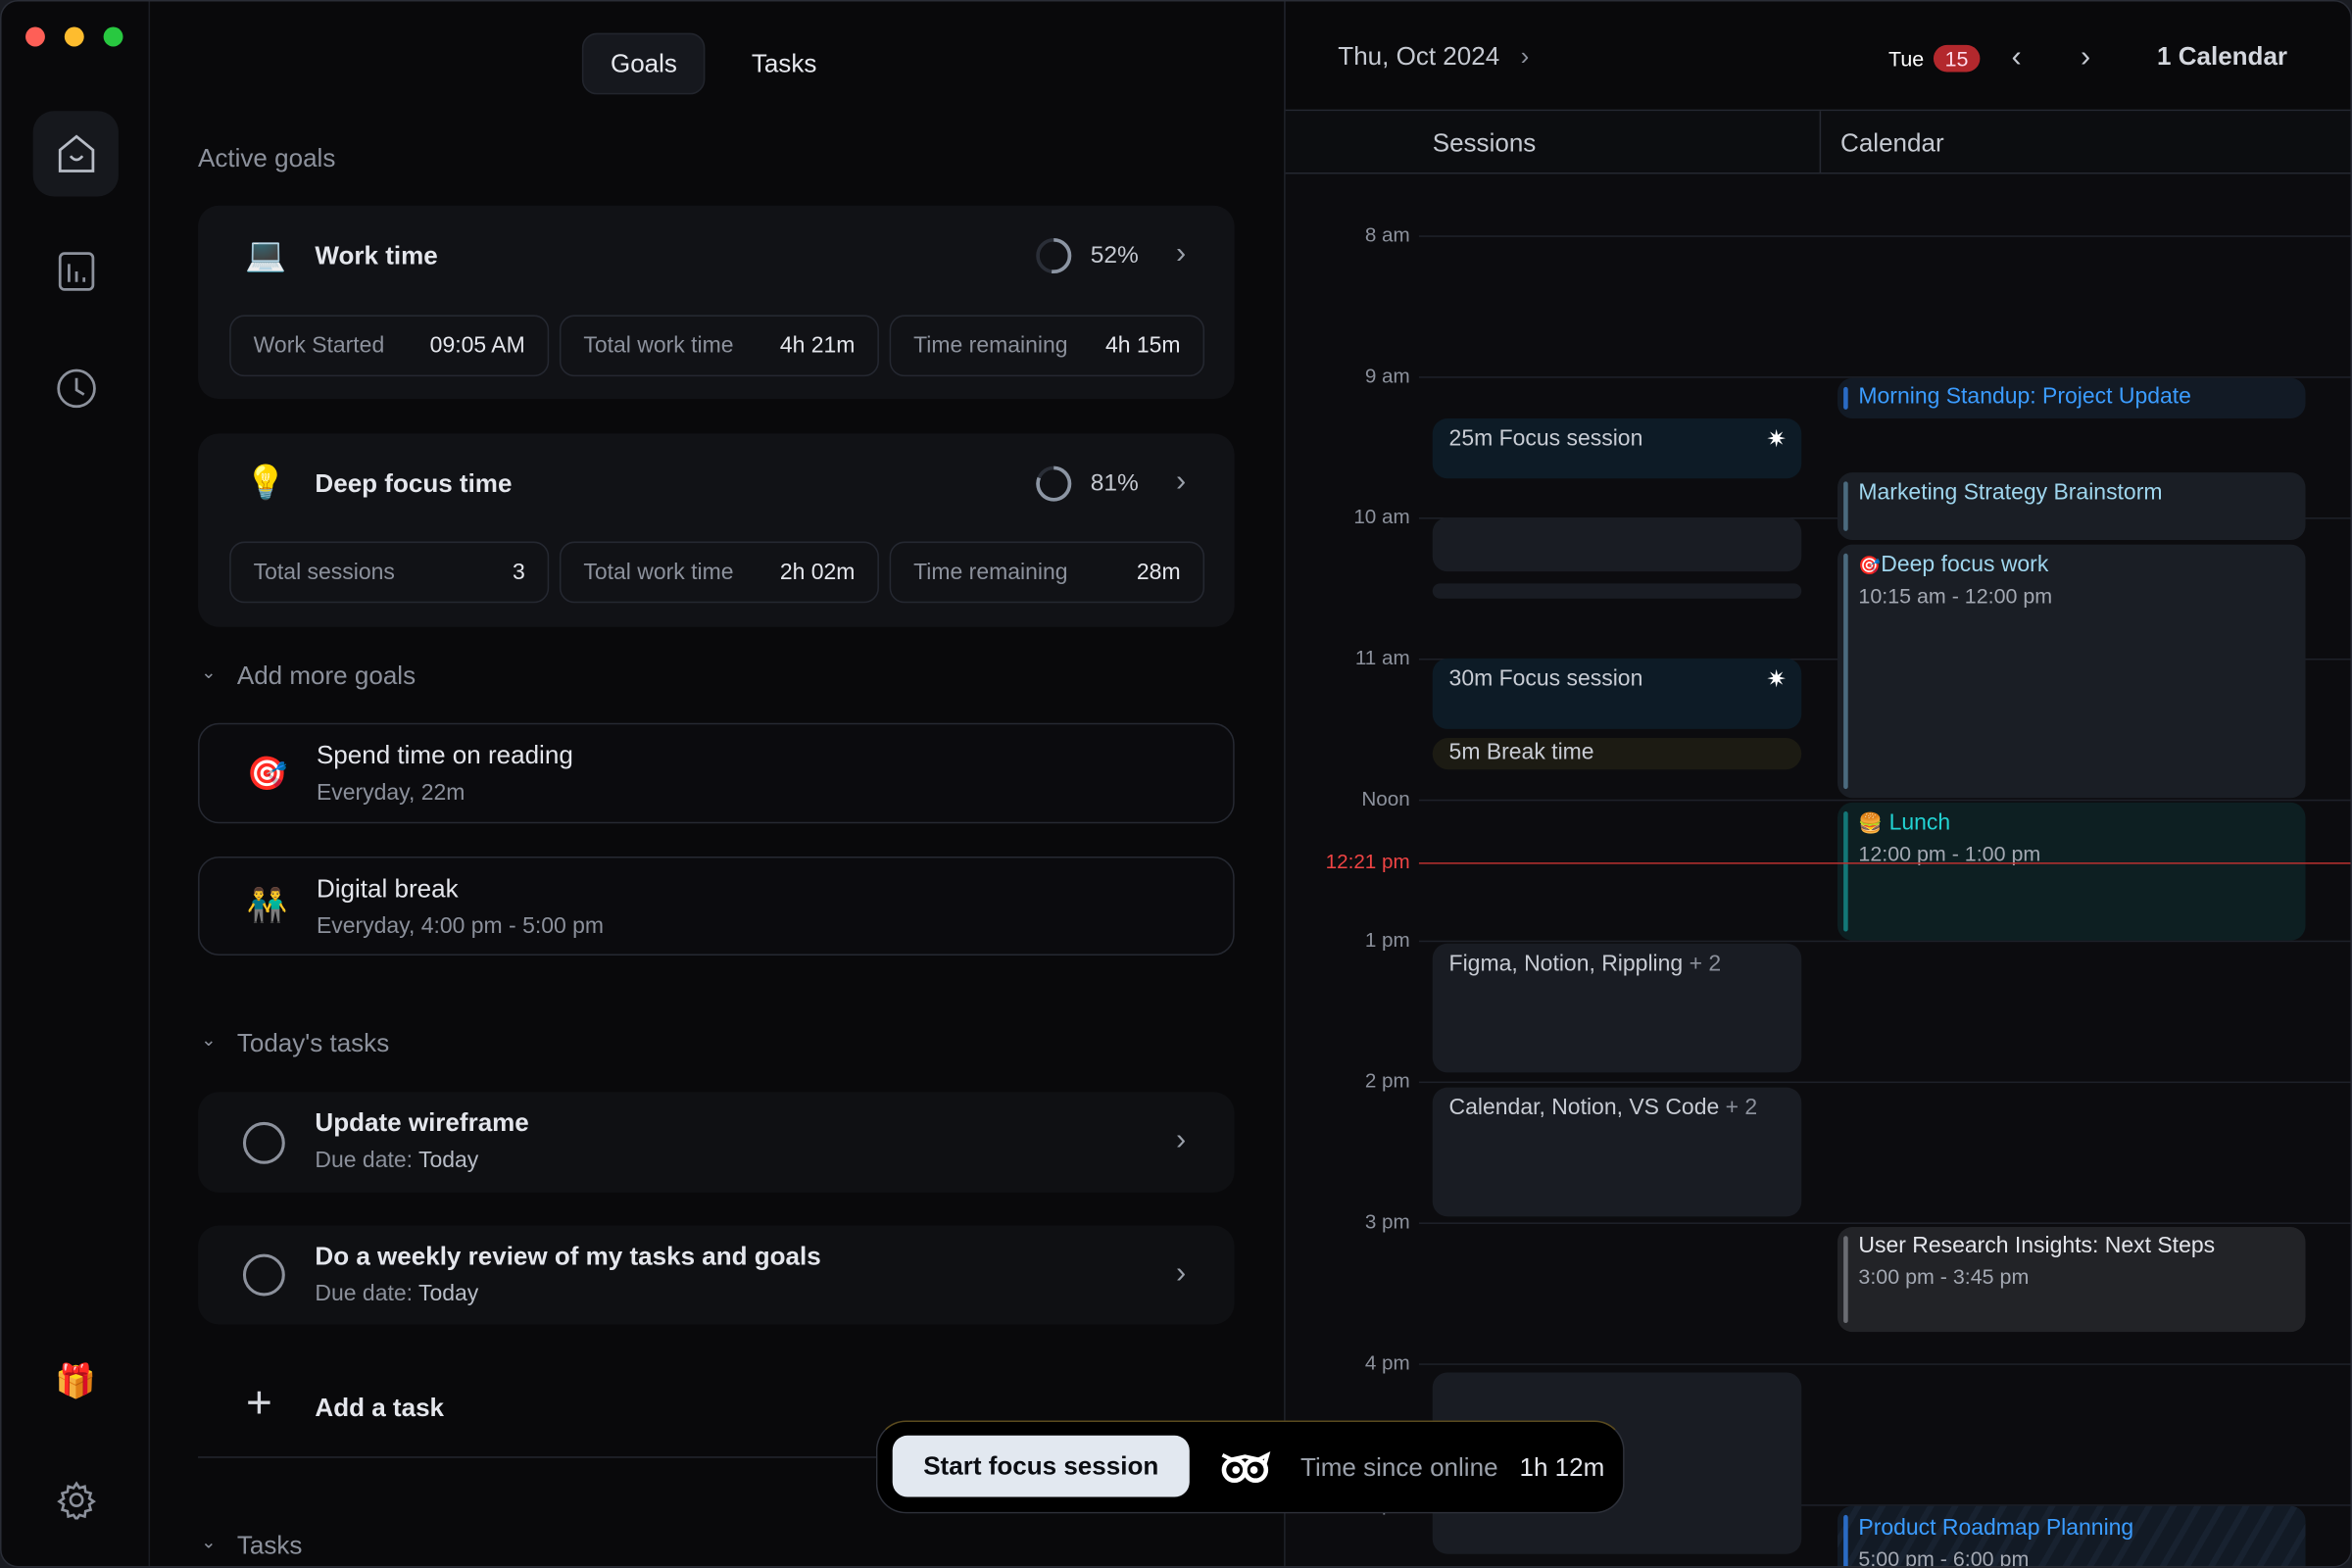  Describe the element at coordinates (76, 783) in the screenshot. I see `sidebar: 🎁` at that location.